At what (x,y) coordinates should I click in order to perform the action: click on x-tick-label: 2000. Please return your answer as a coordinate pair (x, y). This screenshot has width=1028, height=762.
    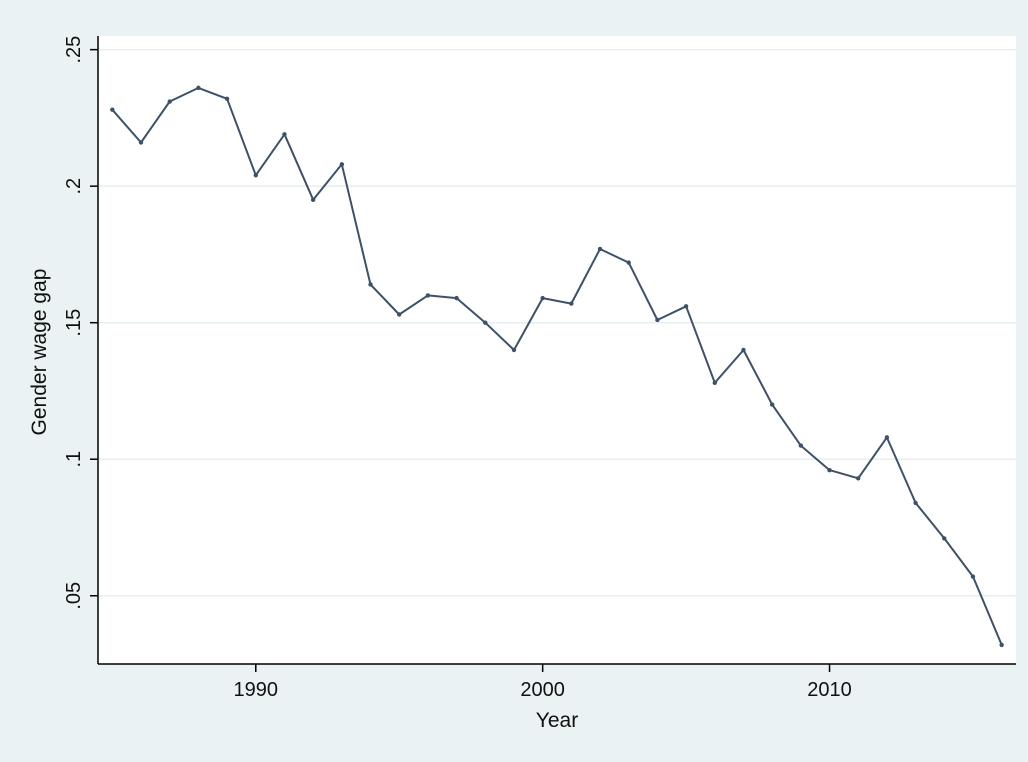
    Looking at the image, I should click on (542, 690).